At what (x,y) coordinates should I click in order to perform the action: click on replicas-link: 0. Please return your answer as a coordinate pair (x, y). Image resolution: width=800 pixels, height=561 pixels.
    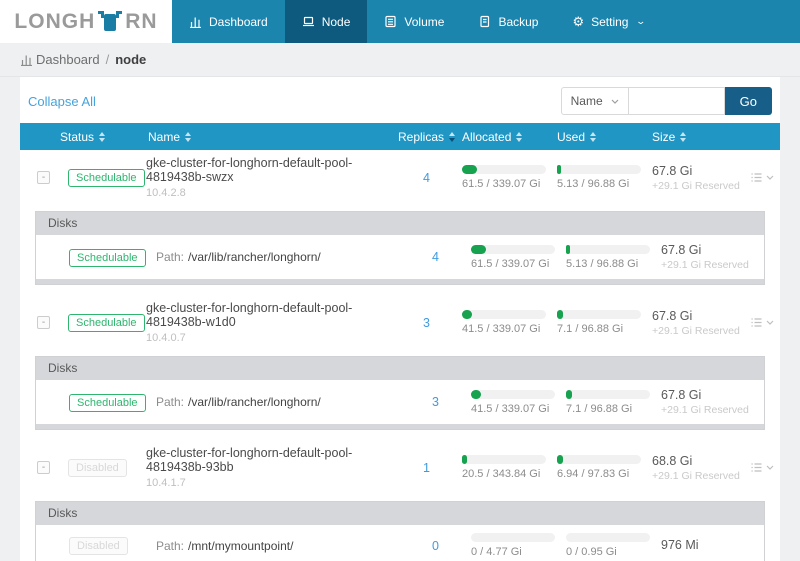
    Looking at the image, I should click on (435, 545).